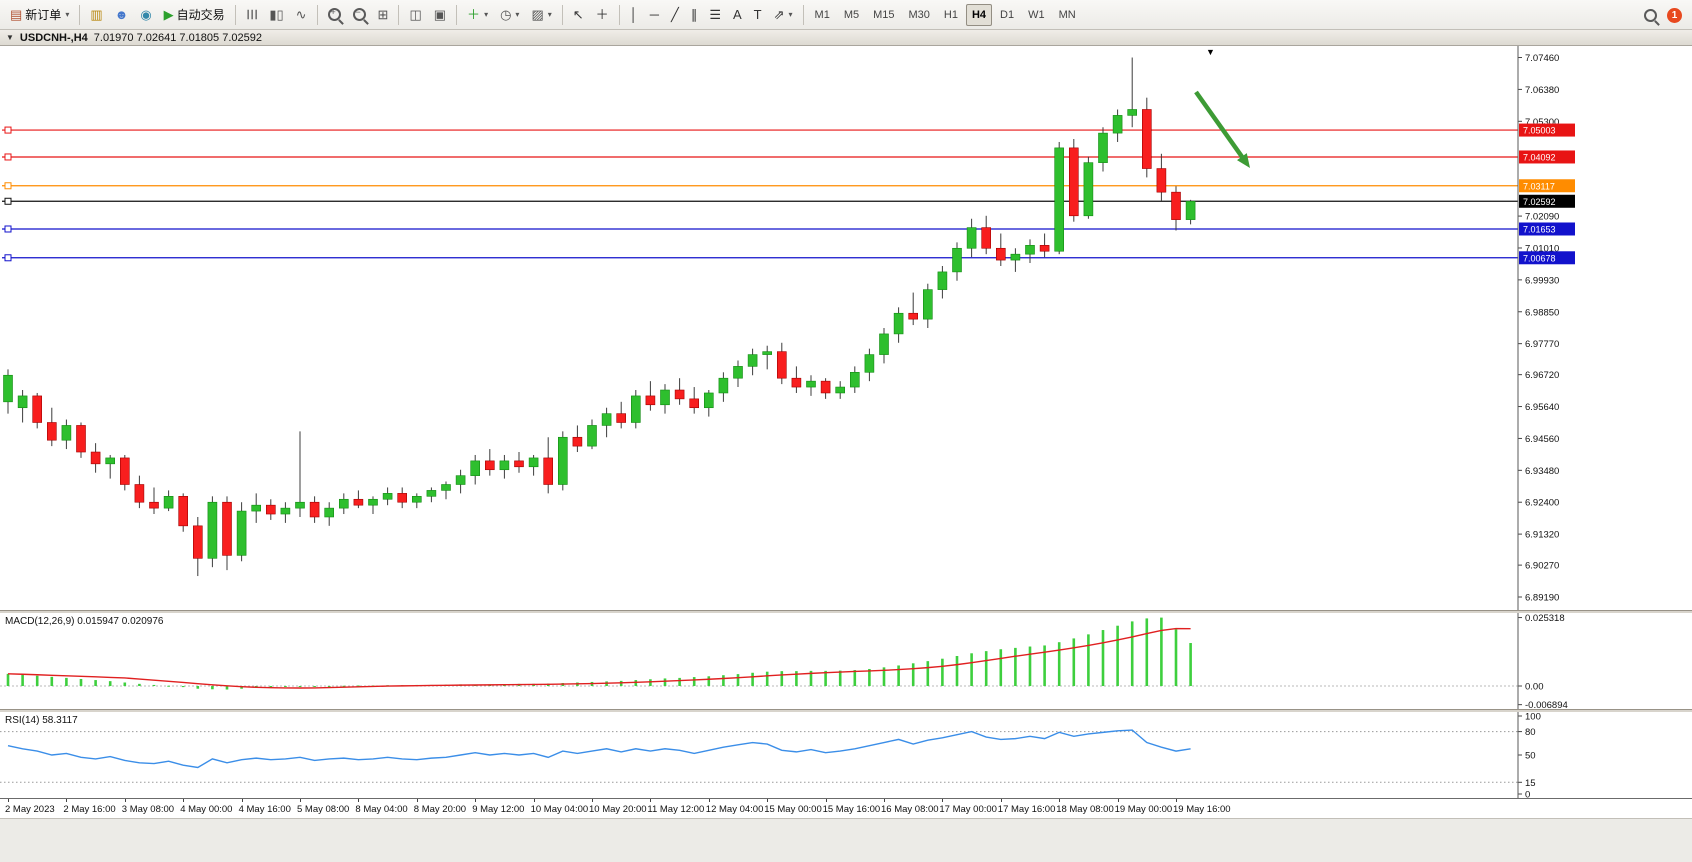 The image size is (1692, 862). What do you see at coordinates (919, 15) in the screenshot?
I see `timeframe-m30-button: M30` at bounding box center [919, 15].